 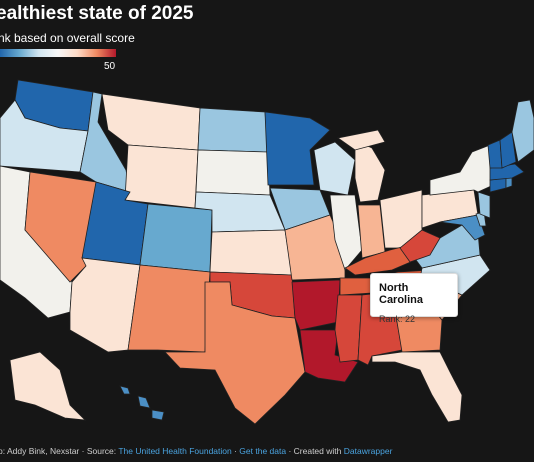 What do you see at coordinates (334, 168) in the screenshot?
I see `state-wisconsin` at bounding box center [334, 168].